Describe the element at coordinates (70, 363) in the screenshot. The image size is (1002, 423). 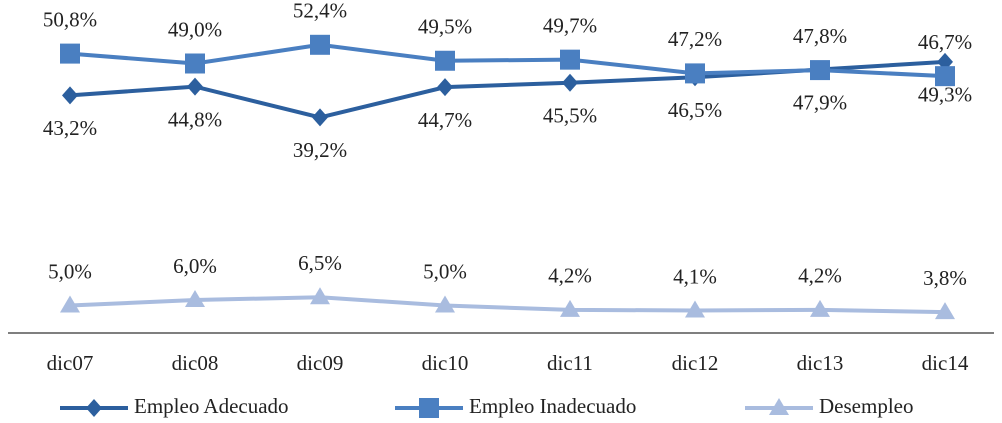
I see `x-tick-label: dic07` at that location.